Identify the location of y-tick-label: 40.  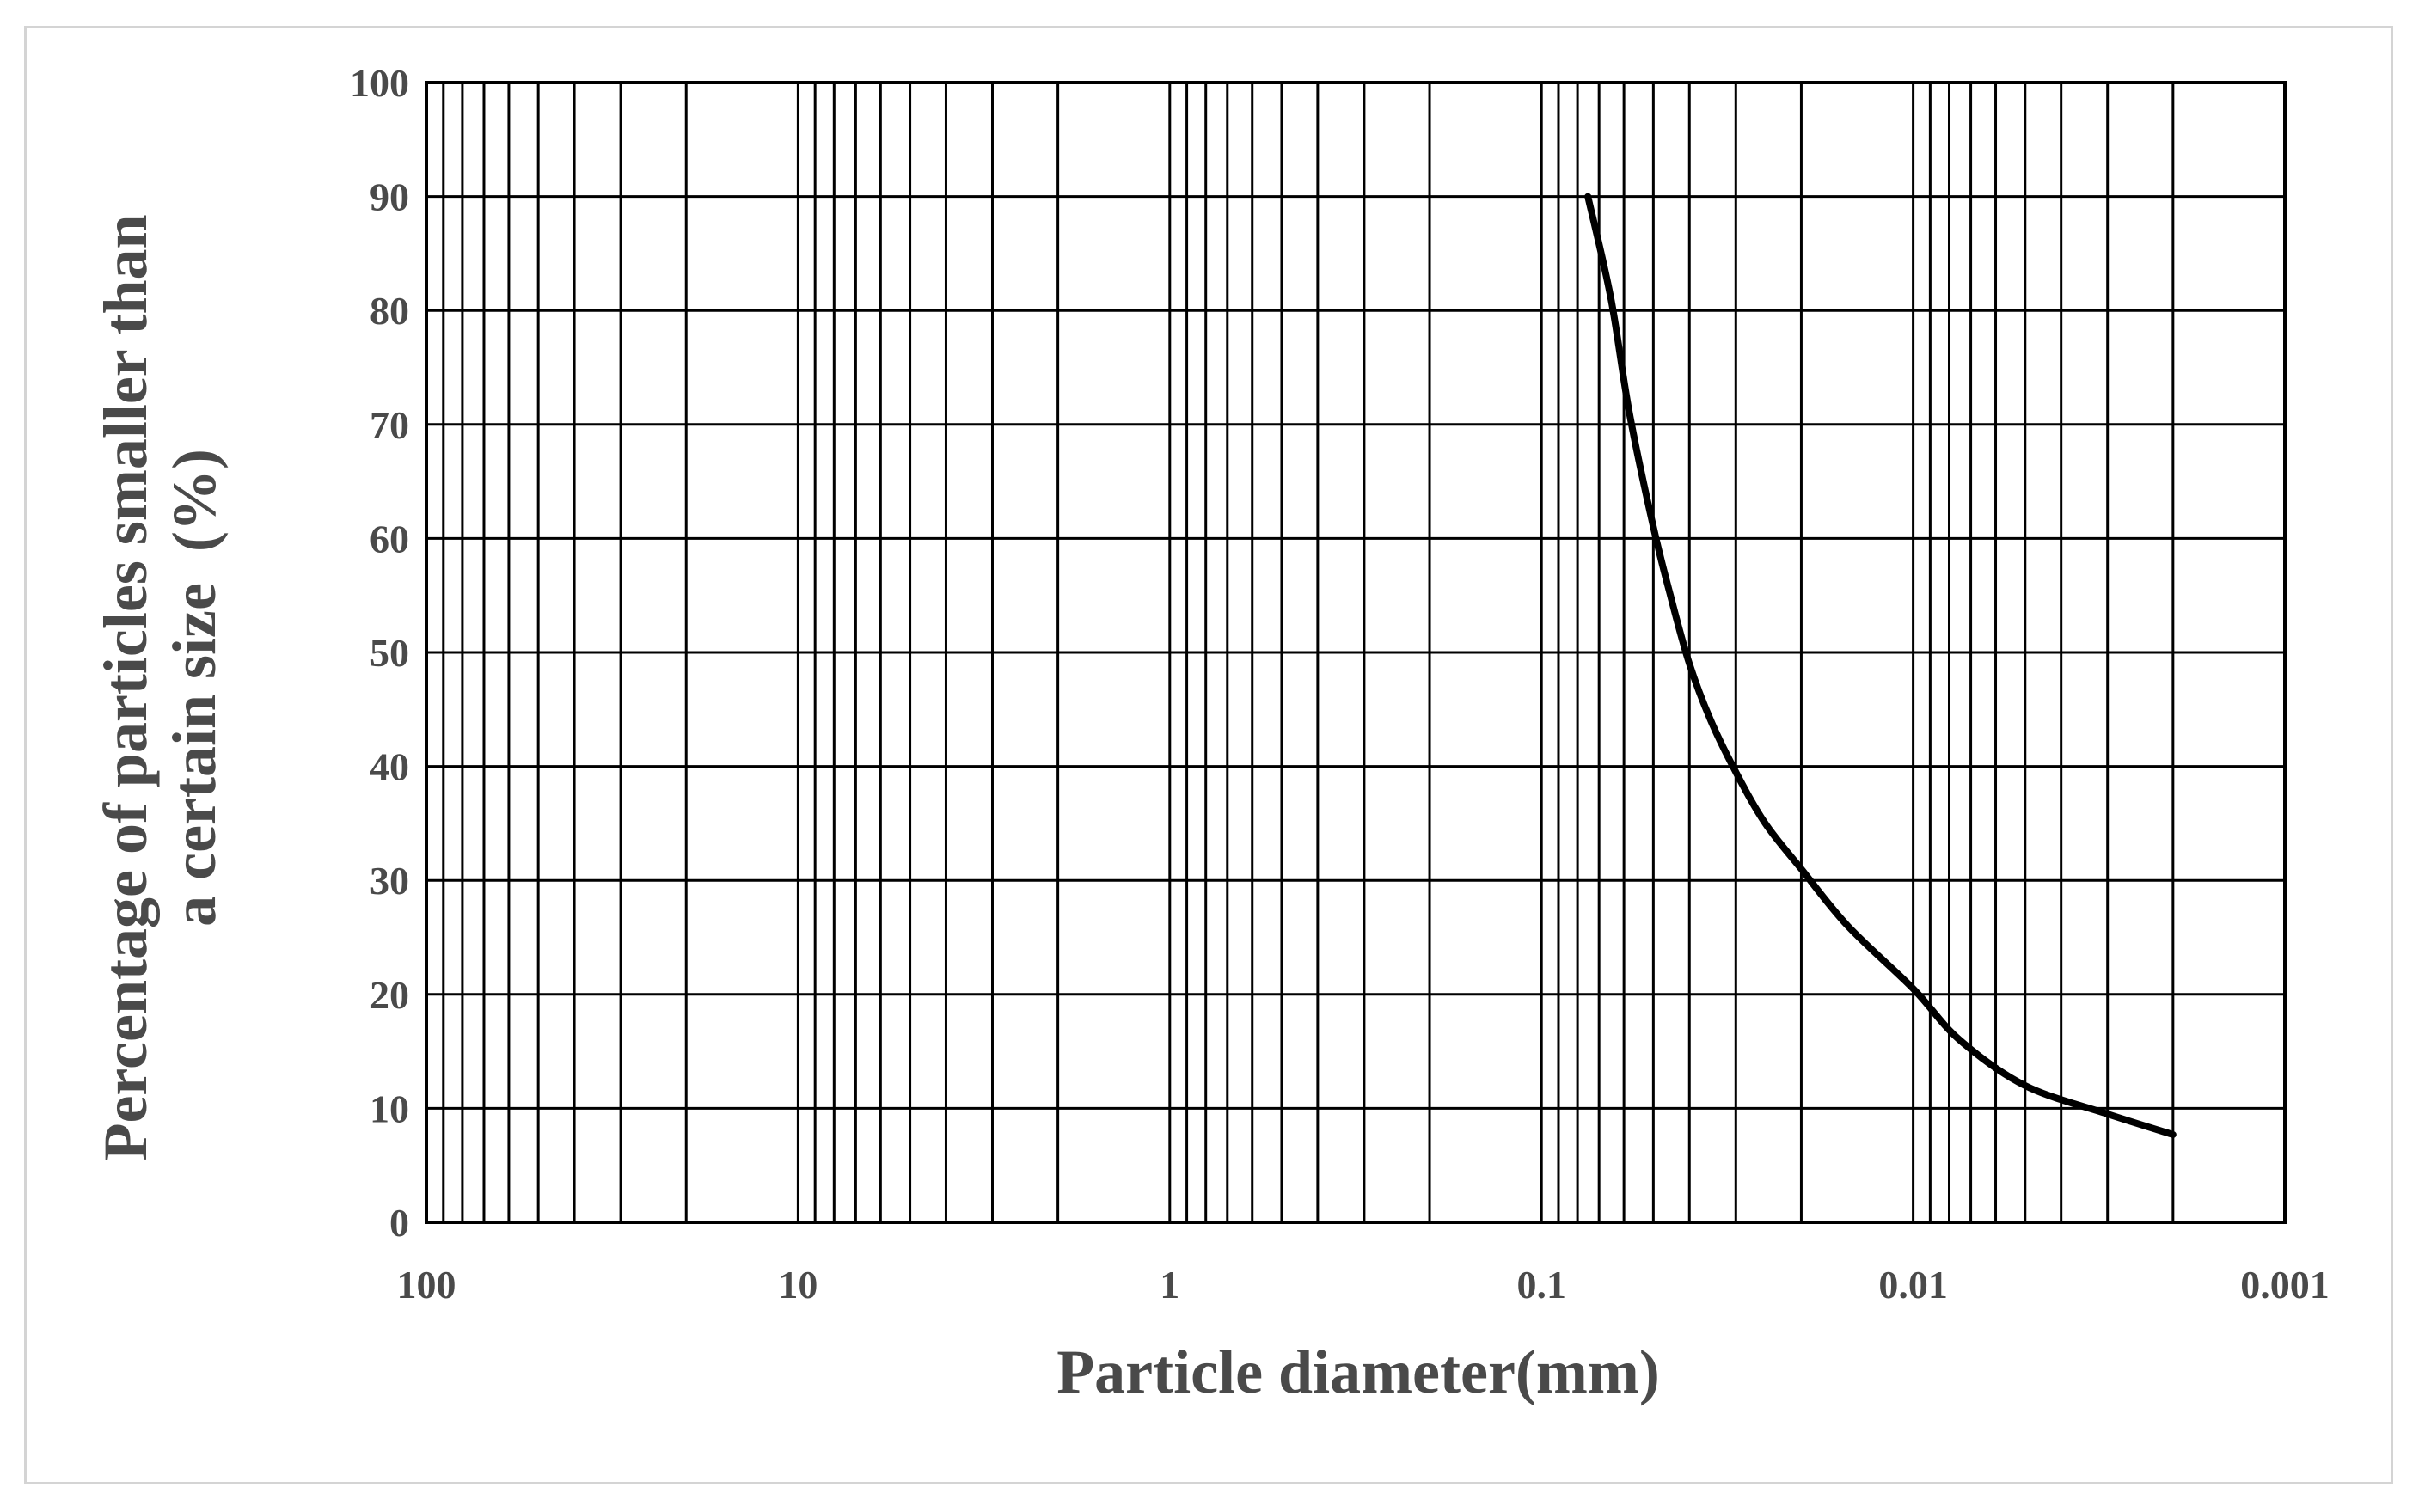
(389, 767).